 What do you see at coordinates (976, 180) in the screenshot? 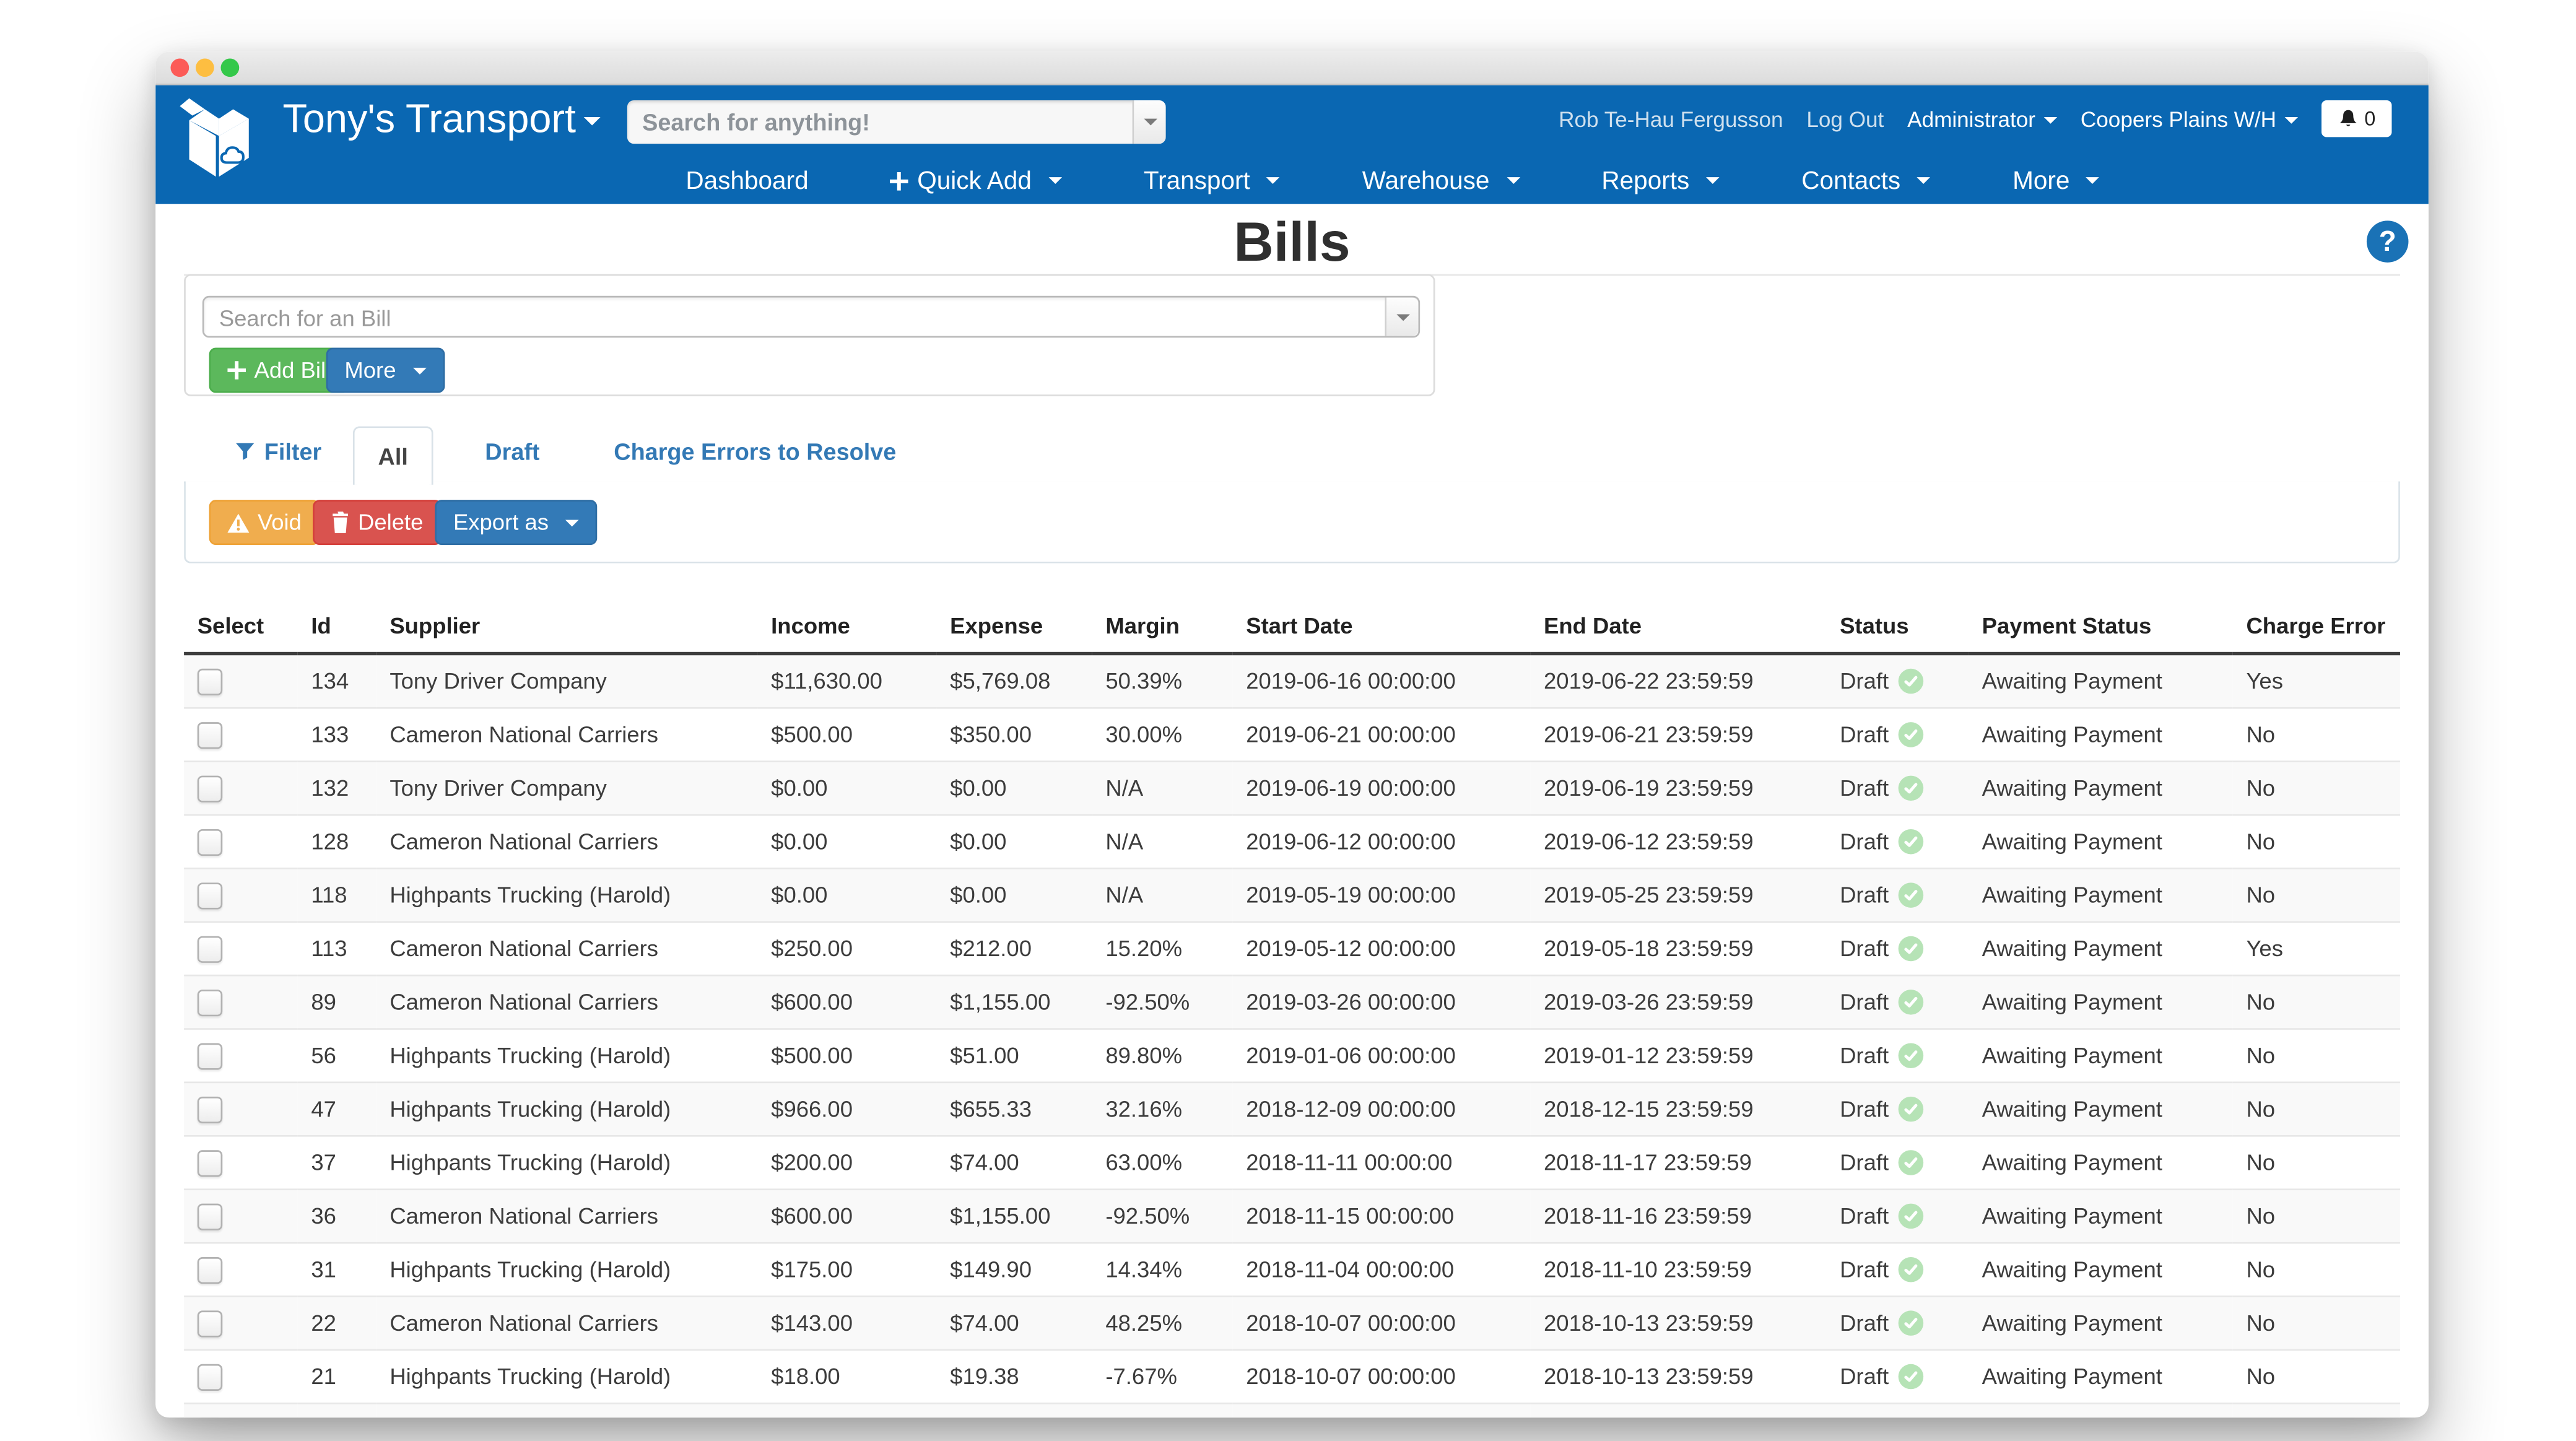
I see `nav-quick-add: Quick Add` at bounding box center [976, 180].